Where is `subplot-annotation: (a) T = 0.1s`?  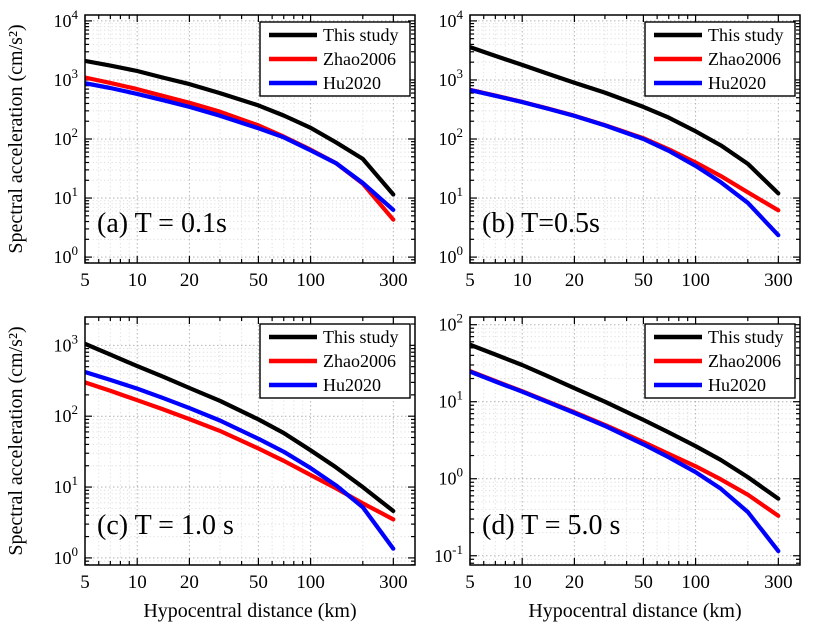 subplot-annotation: (a) T = 0.1s is located at coordinates (162, 223).